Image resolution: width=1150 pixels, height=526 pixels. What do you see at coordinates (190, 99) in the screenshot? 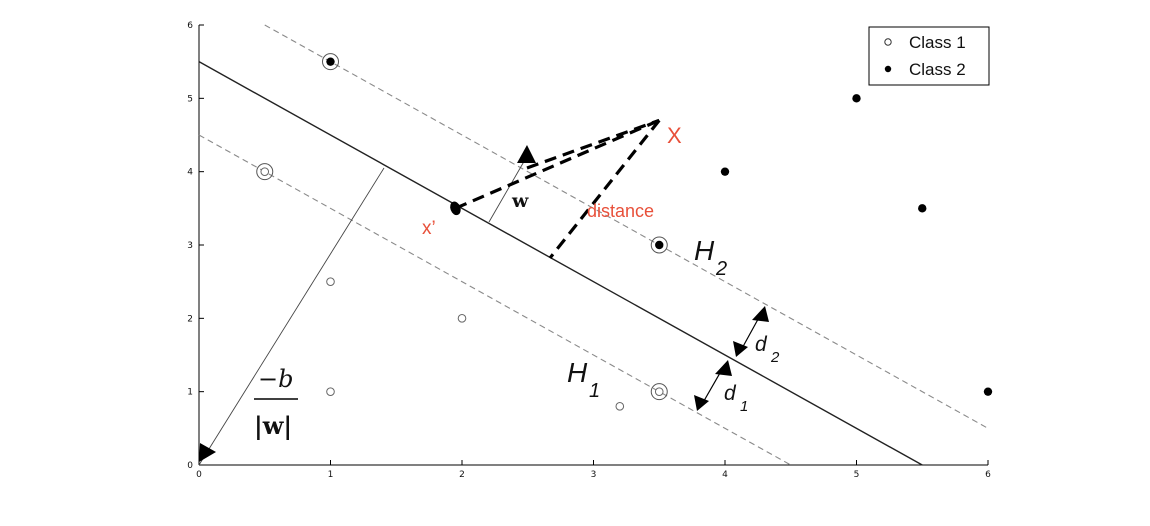
I see `y-tick-label: 5` at bounding box center [190, 99].